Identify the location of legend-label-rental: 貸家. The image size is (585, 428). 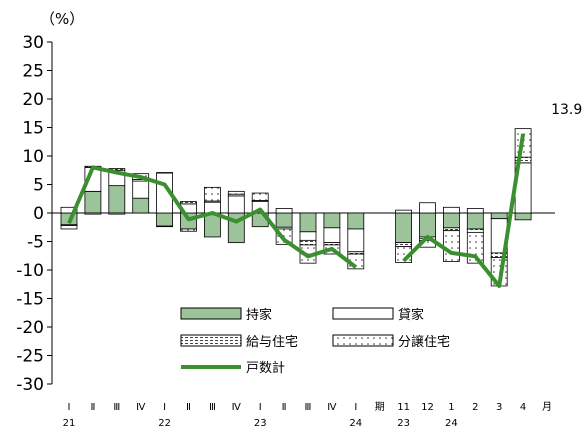
(411, 315).